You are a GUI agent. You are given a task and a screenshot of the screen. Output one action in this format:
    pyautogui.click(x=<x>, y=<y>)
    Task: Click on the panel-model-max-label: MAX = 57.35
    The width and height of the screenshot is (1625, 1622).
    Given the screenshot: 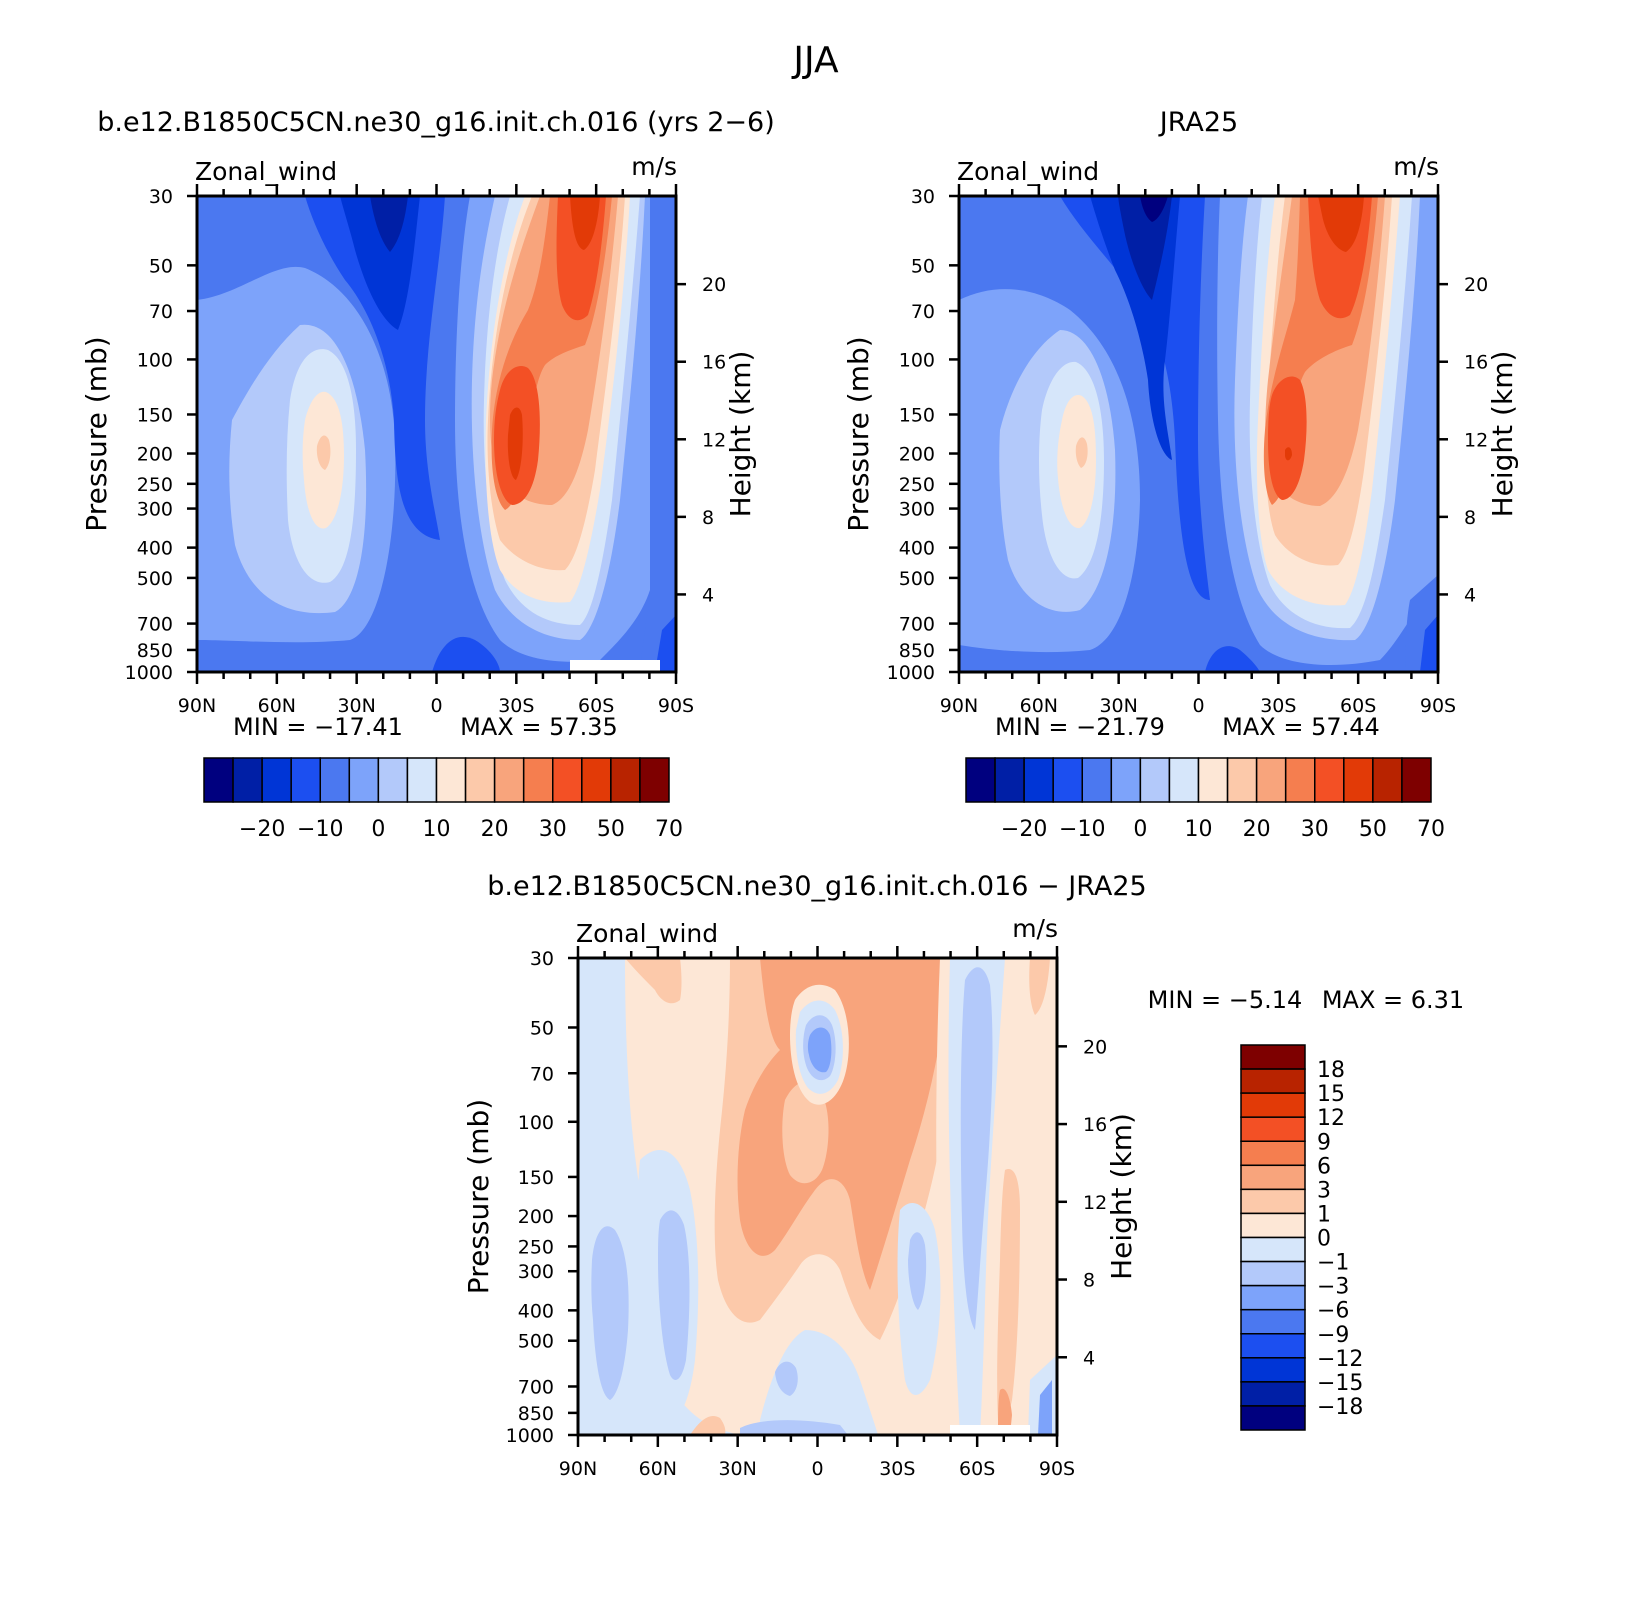 What is the action you would take?
    pyautogui.click(x=539, y=727)
    